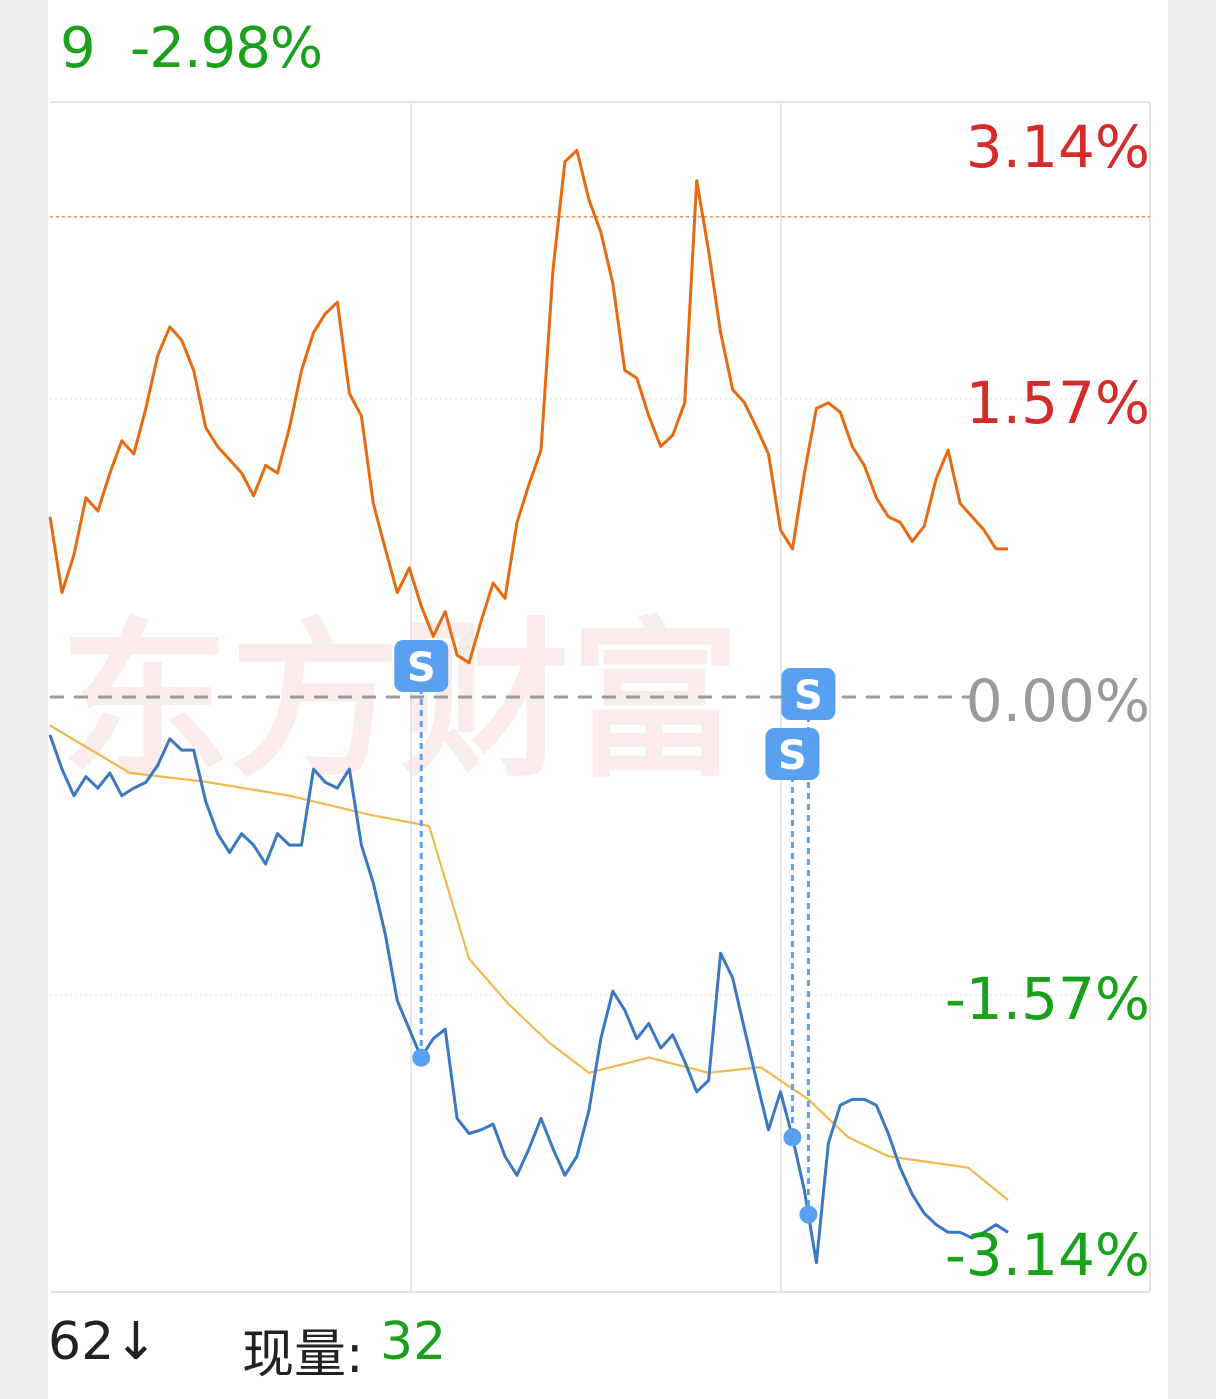 The height and width of the screenshot is (1399, 1216). I want to click on sell-signal-marker-3: S, so click(808, 946).